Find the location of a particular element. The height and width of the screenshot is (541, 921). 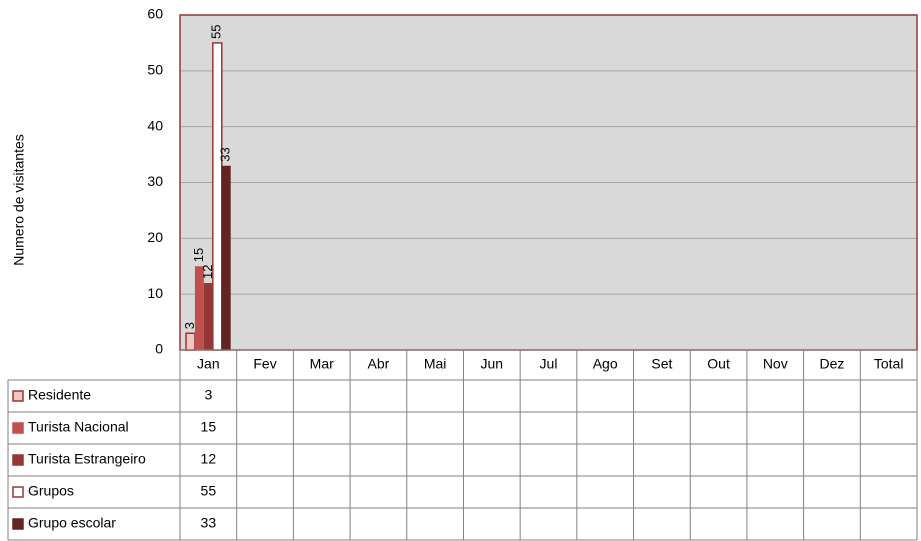

y-tick-label: 40 is located at coordinates (155, 125).